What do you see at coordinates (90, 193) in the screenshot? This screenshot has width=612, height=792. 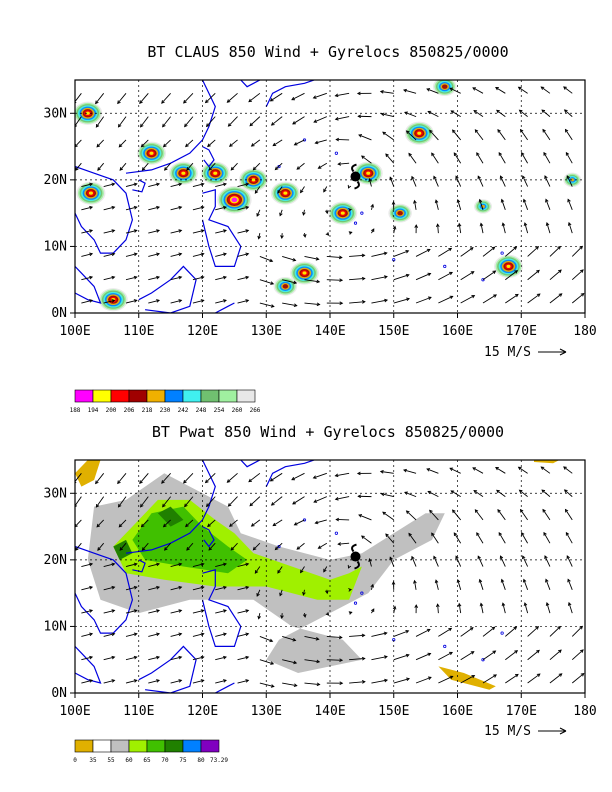 I see `cloud-cell` at bounding box center [90, 193].